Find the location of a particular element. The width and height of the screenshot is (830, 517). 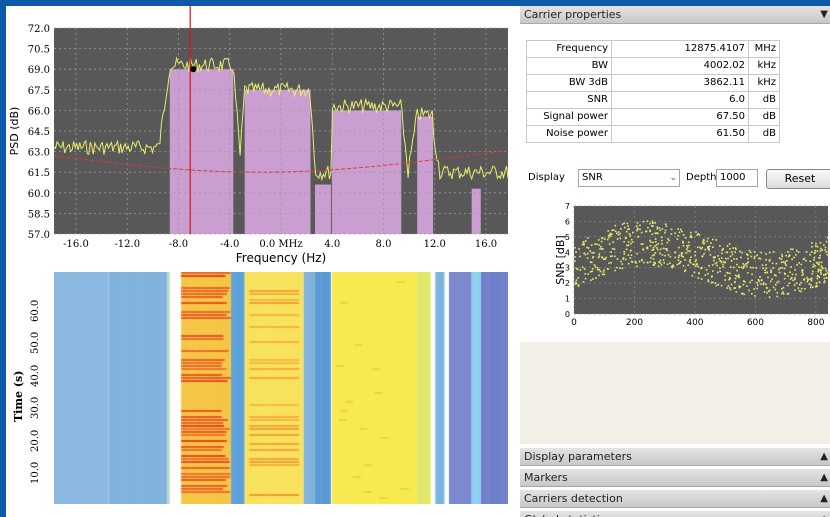

section-header-global-statistics: Global statistics ▲ is located at coordinates (675, 514).